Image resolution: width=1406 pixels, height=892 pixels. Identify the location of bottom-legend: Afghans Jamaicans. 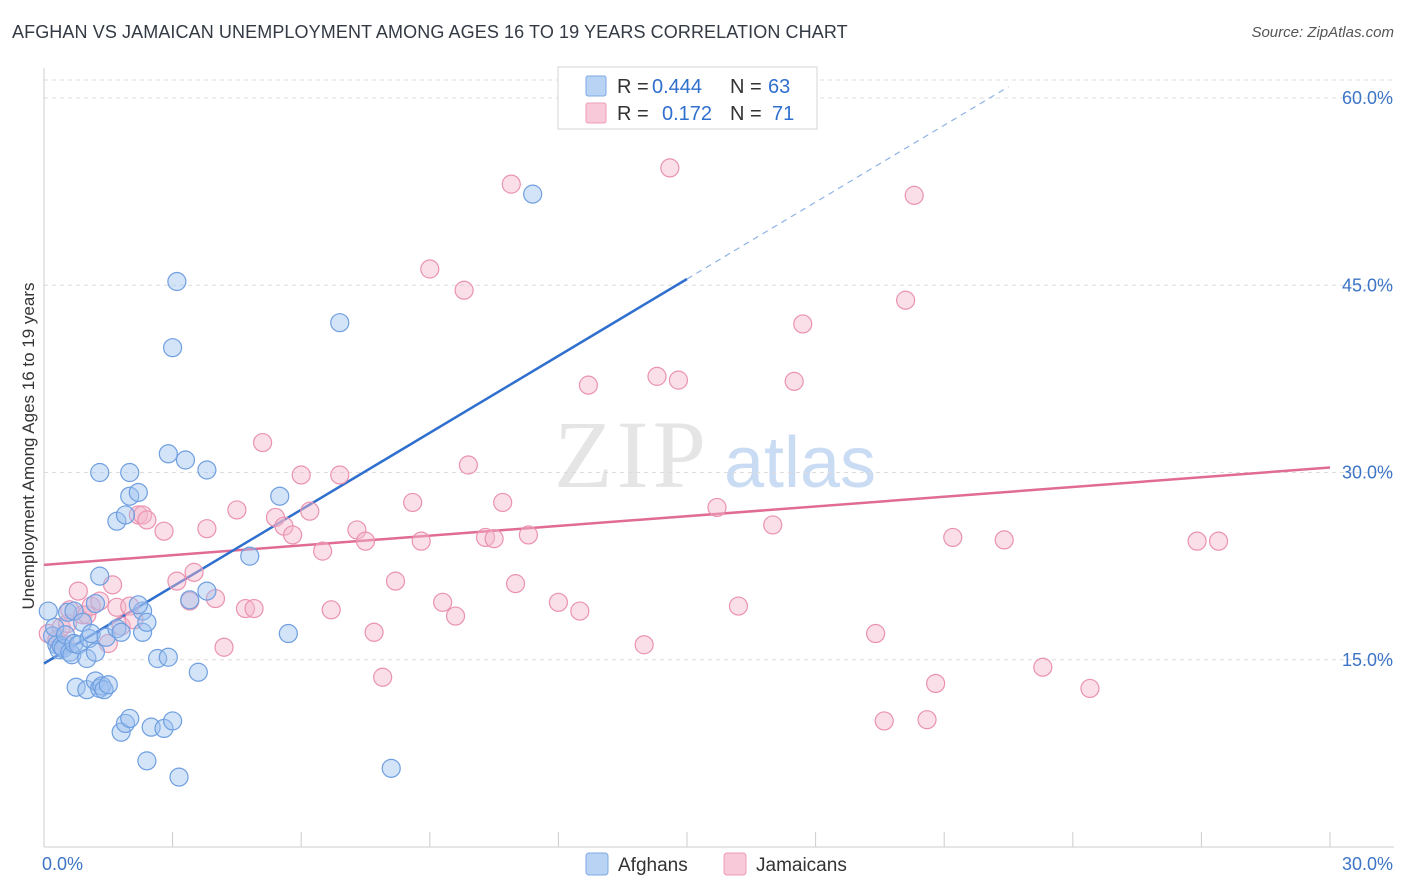
(716, 864).